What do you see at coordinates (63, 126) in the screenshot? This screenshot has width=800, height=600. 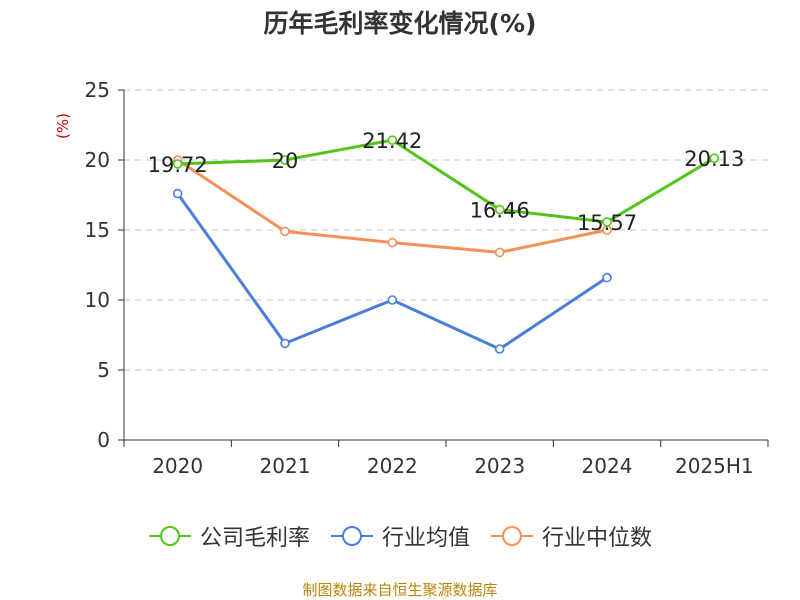 I see `y-axis-unit-label: (%)` at bounding box center [63, 126].